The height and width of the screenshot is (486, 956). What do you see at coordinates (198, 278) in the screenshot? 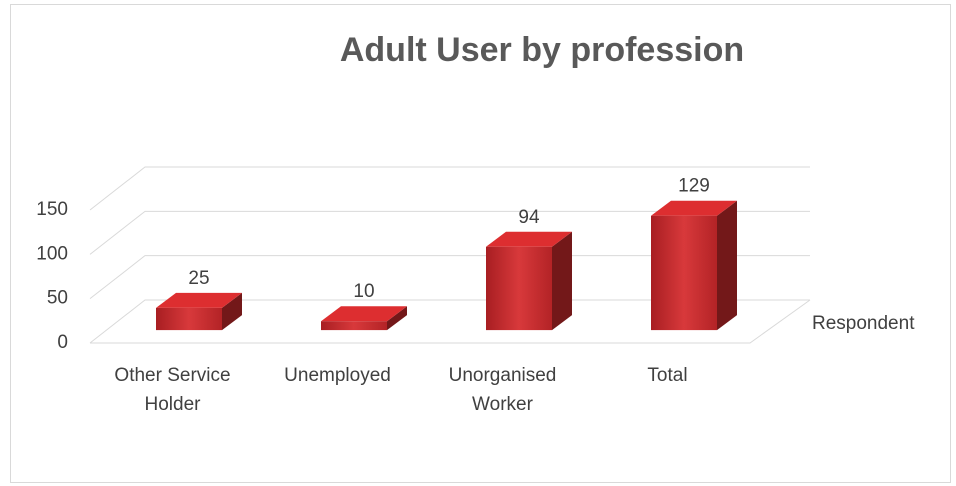
I see `data-label: 25` at bounding box center [198, 278].